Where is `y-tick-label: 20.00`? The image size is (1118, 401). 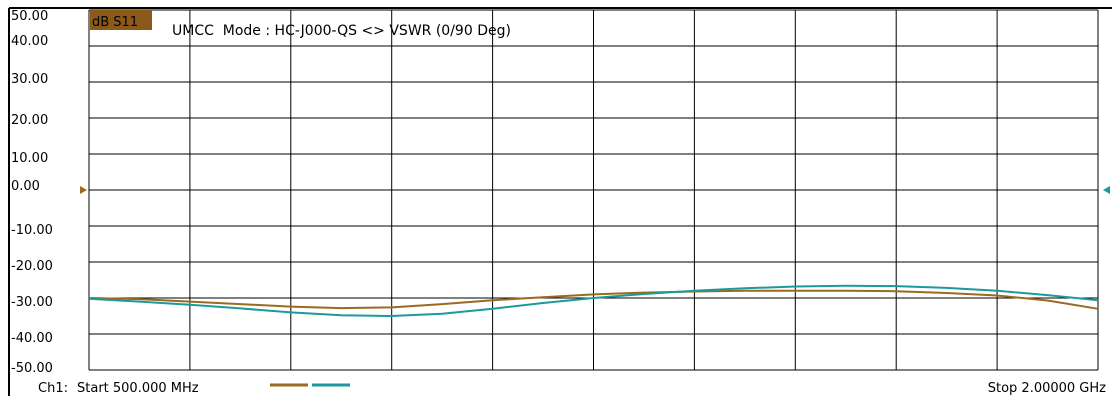 y-tick-label: 20.00 is located at coordinates (29, 120).